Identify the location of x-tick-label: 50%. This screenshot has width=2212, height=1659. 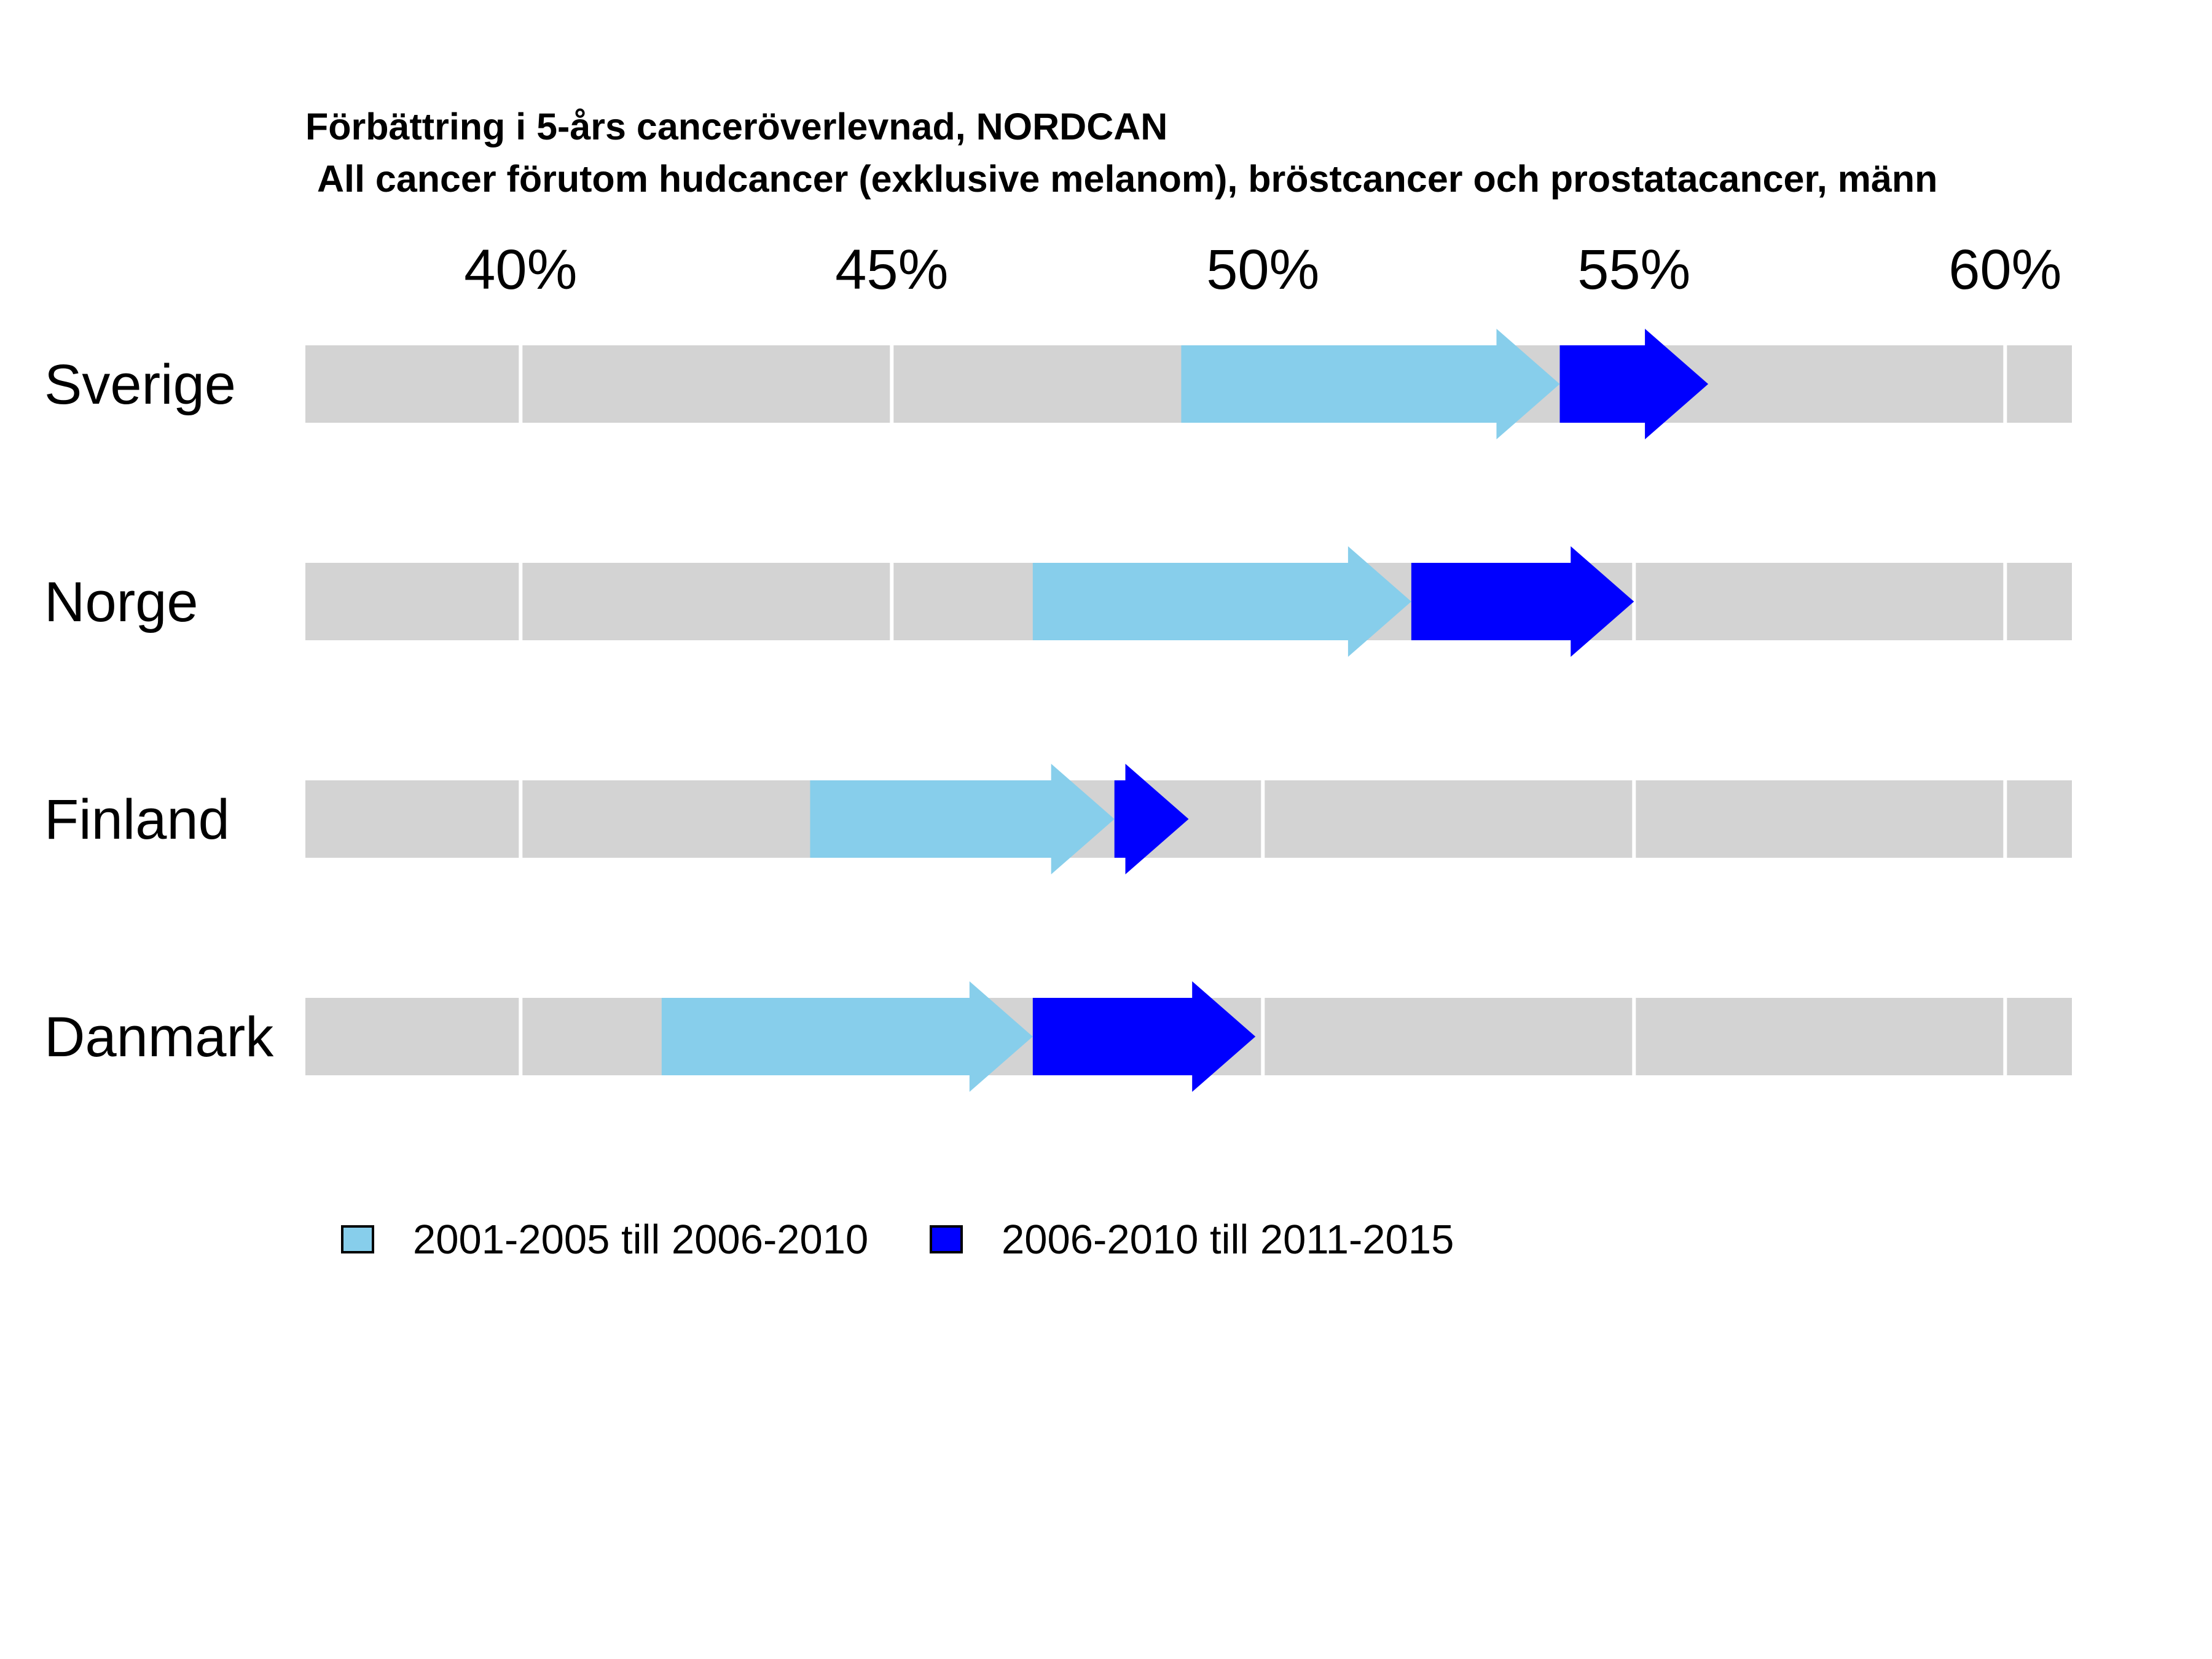
(1262, 269).